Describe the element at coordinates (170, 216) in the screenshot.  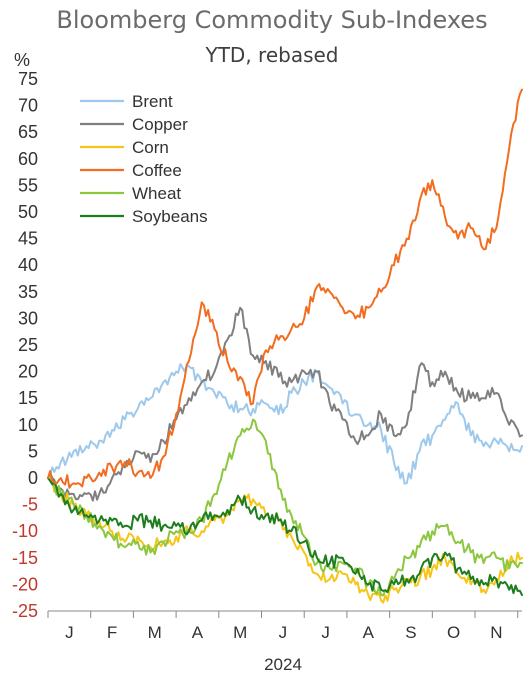
I see `legend-label-soybeans: Soybeans` at that location.